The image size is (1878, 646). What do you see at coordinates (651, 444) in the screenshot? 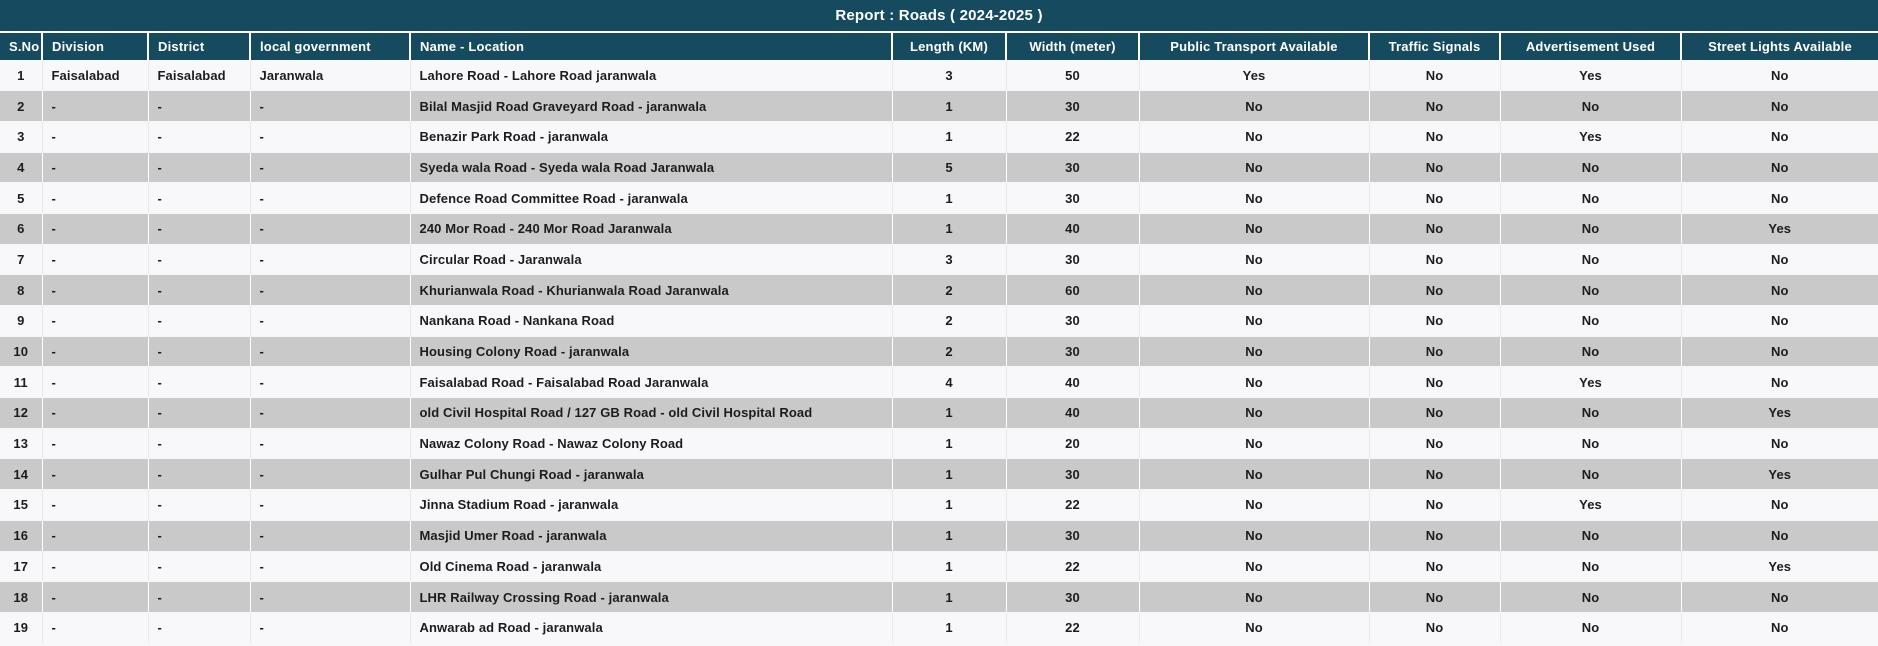
I see `cell-name-location: Nawaz Colony Road - Nawaz Colony Road` at bounding box center [651, 444].